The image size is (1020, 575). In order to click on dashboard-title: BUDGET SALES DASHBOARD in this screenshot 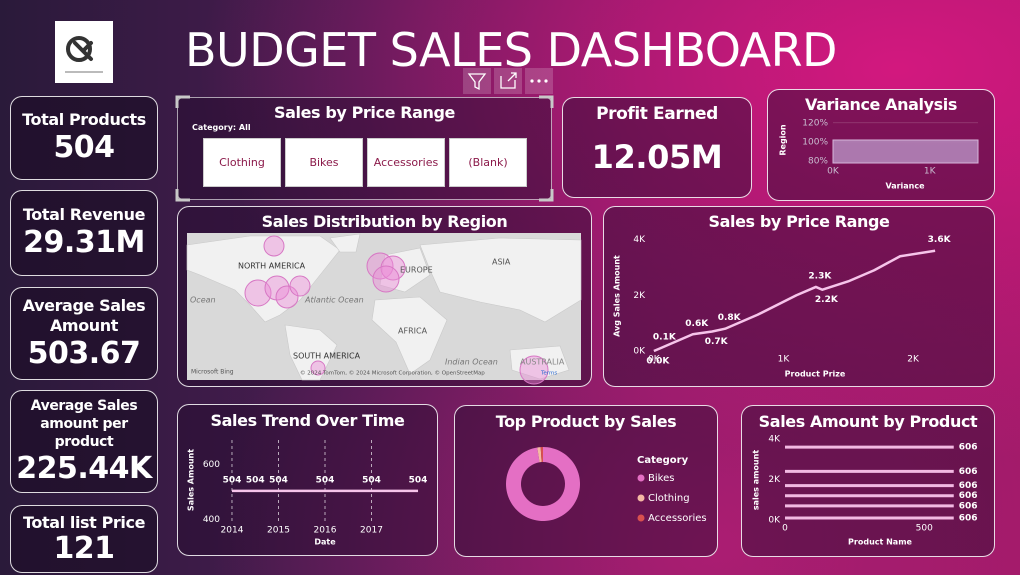, I will do `click(511, 50)`.